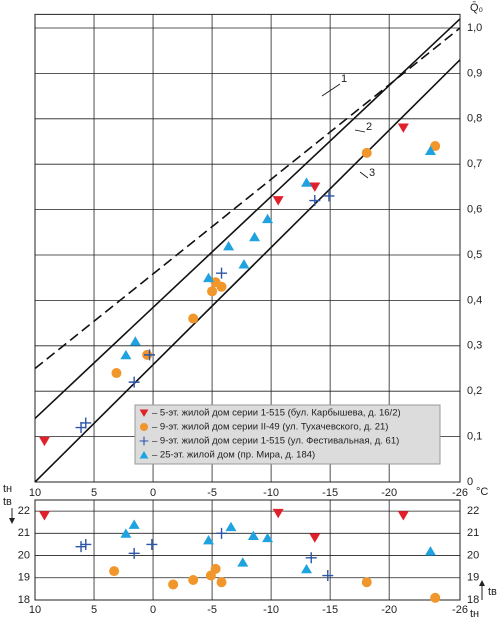  I want to click on y-tick-label: 0,8, so click(474, 119).